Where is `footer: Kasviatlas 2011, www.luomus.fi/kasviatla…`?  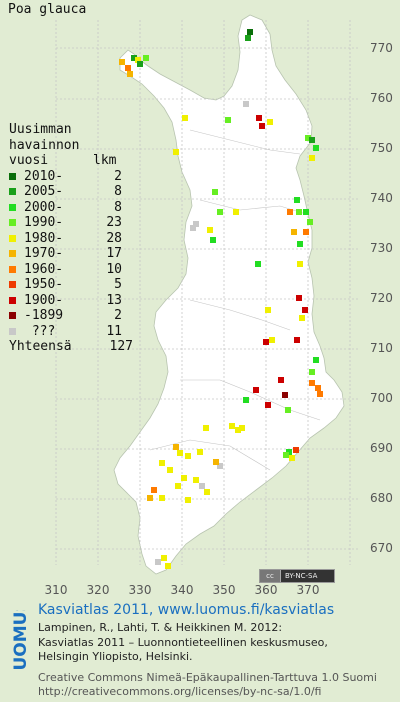 footer: Kasviatlas 2011, www.luomus.fi/kasviatla… is located at coordinates (207, 650).